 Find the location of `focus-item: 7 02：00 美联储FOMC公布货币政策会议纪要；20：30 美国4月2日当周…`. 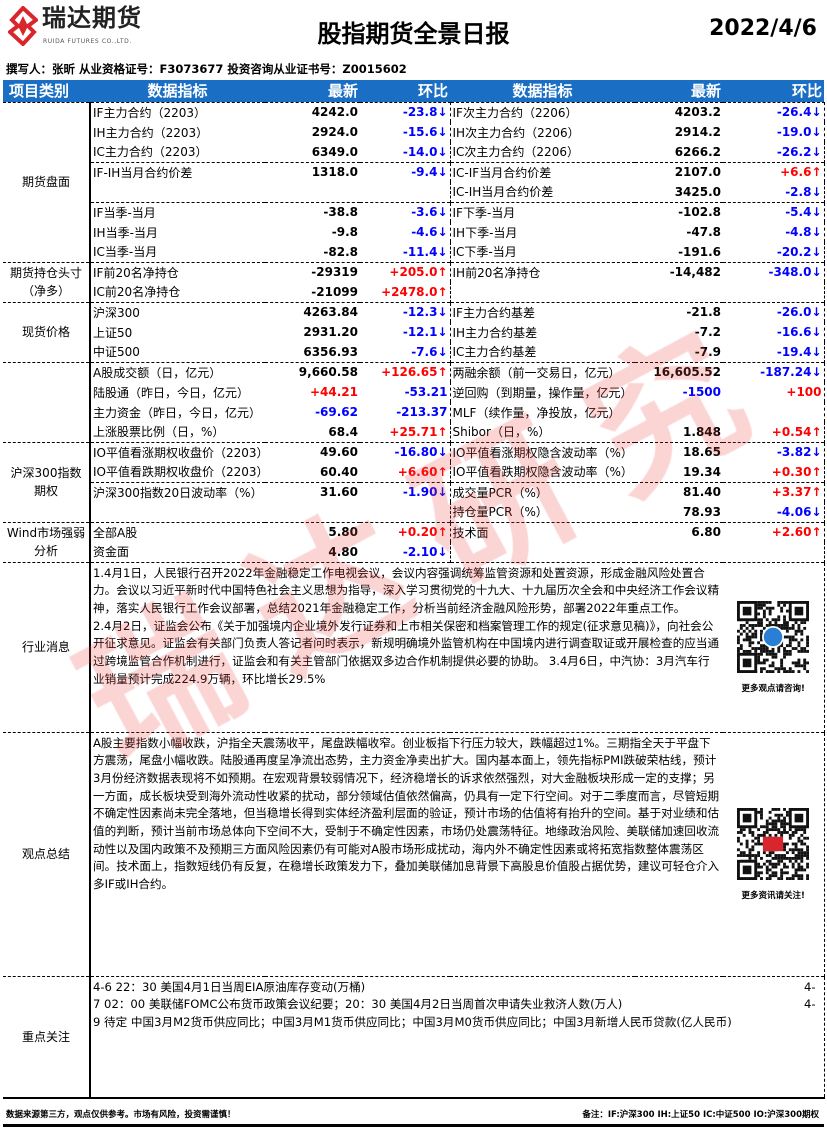

focus-item: 7 02：00 美联储FOMC公布货币政策会议纪要；20：30 美国4月2日当周… is located at coordinates (457, 1005).